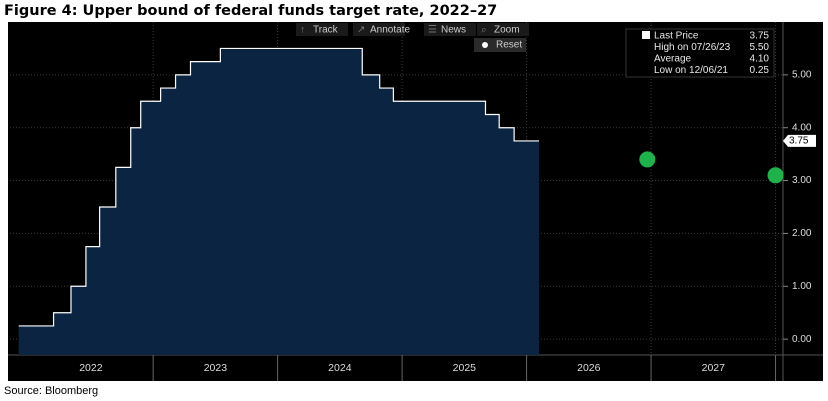  I want to click on toolbar-label: News, so click(453, 30).